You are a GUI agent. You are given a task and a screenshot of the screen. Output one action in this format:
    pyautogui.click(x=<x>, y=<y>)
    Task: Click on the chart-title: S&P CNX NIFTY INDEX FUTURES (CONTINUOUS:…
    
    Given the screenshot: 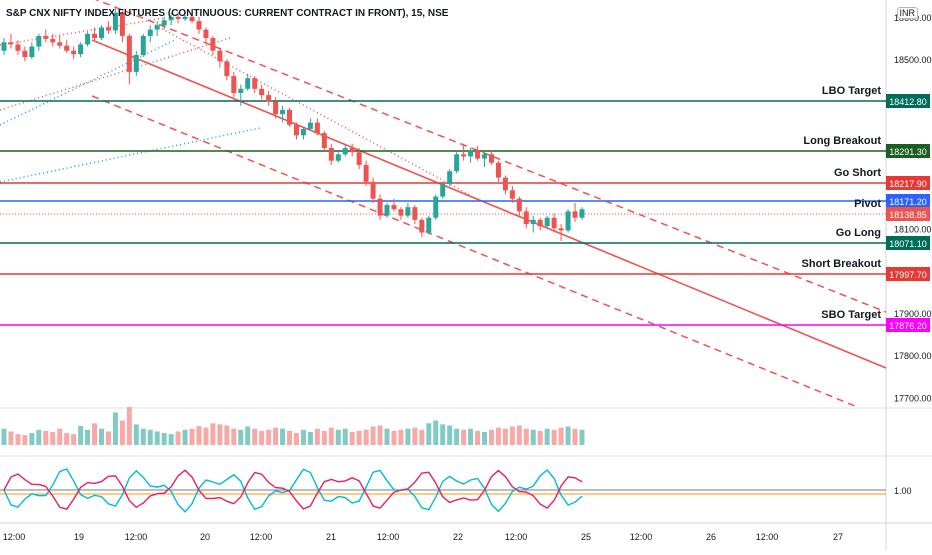 What is the action you would take?
    pyautogui.click(x=227, y=13)
    